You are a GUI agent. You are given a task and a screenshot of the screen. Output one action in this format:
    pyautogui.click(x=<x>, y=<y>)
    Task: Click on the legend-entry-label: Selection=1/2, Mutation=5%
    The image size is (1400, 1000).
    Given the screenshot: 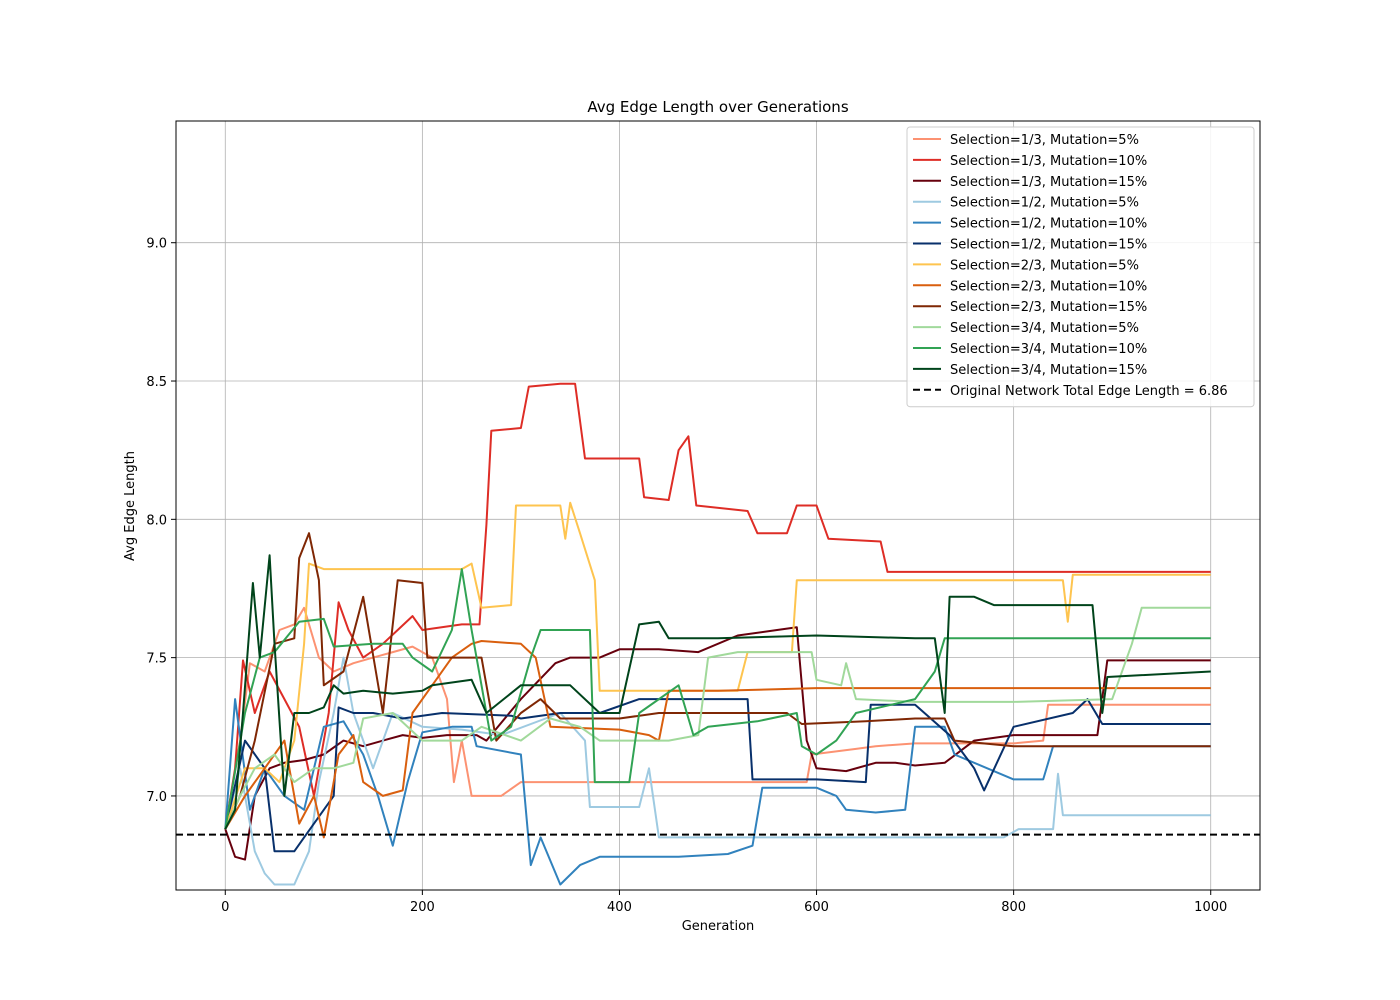 What is the action you would take?
    pyautogui.click(x=1044, y=203)
    